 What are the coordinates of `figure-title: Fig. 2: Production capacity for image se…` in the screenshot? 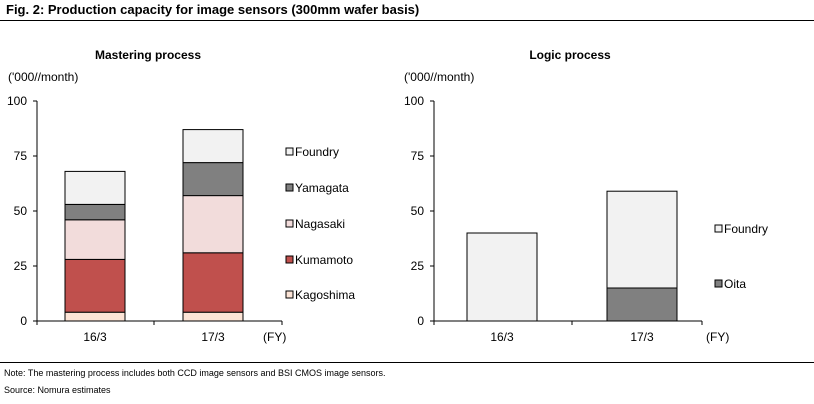 It's located at (213, 9).